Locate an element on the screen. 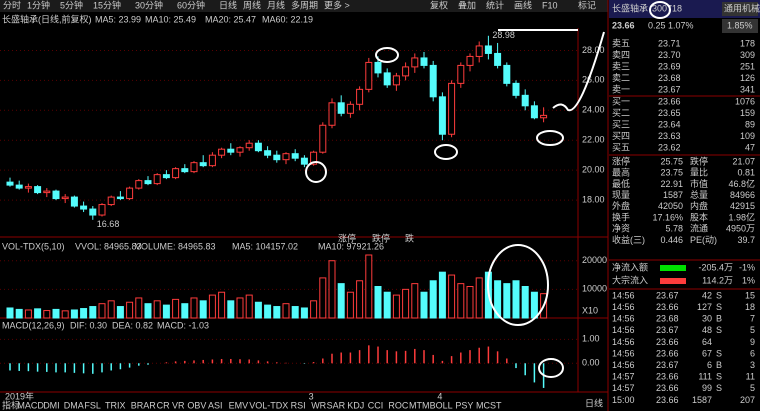 The image size is (760, 411). stat-label: 总量 is located at coordinates (699, 194).